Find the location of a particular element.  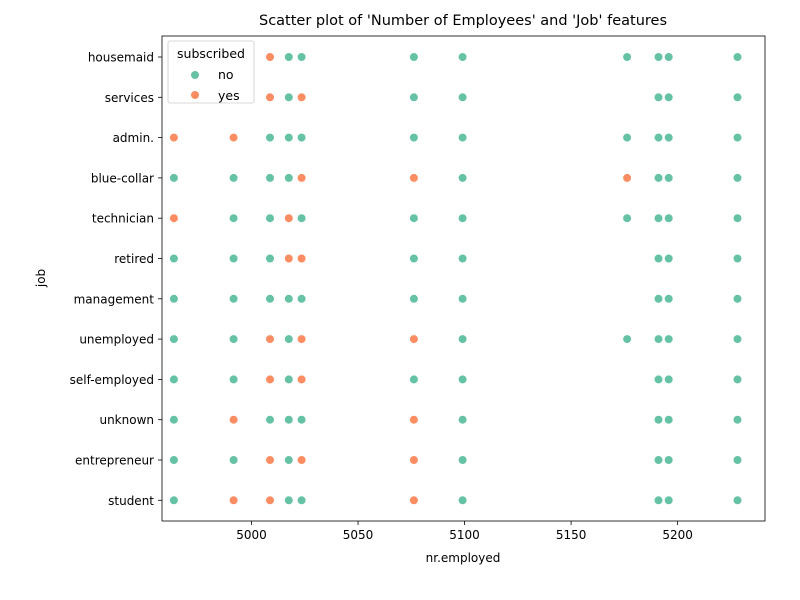

x-tick-label: 5150 is located at coordinates (571, 535).